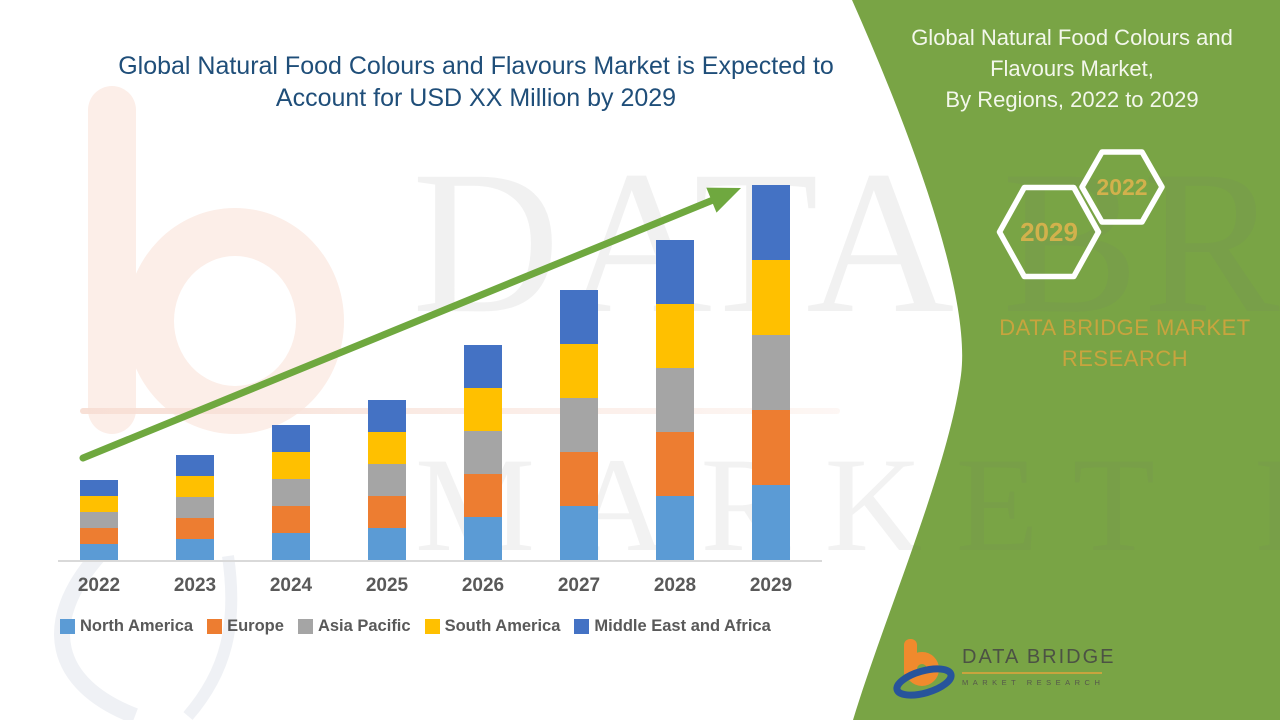  I want to click on x-axis-line, so click(440, 561).